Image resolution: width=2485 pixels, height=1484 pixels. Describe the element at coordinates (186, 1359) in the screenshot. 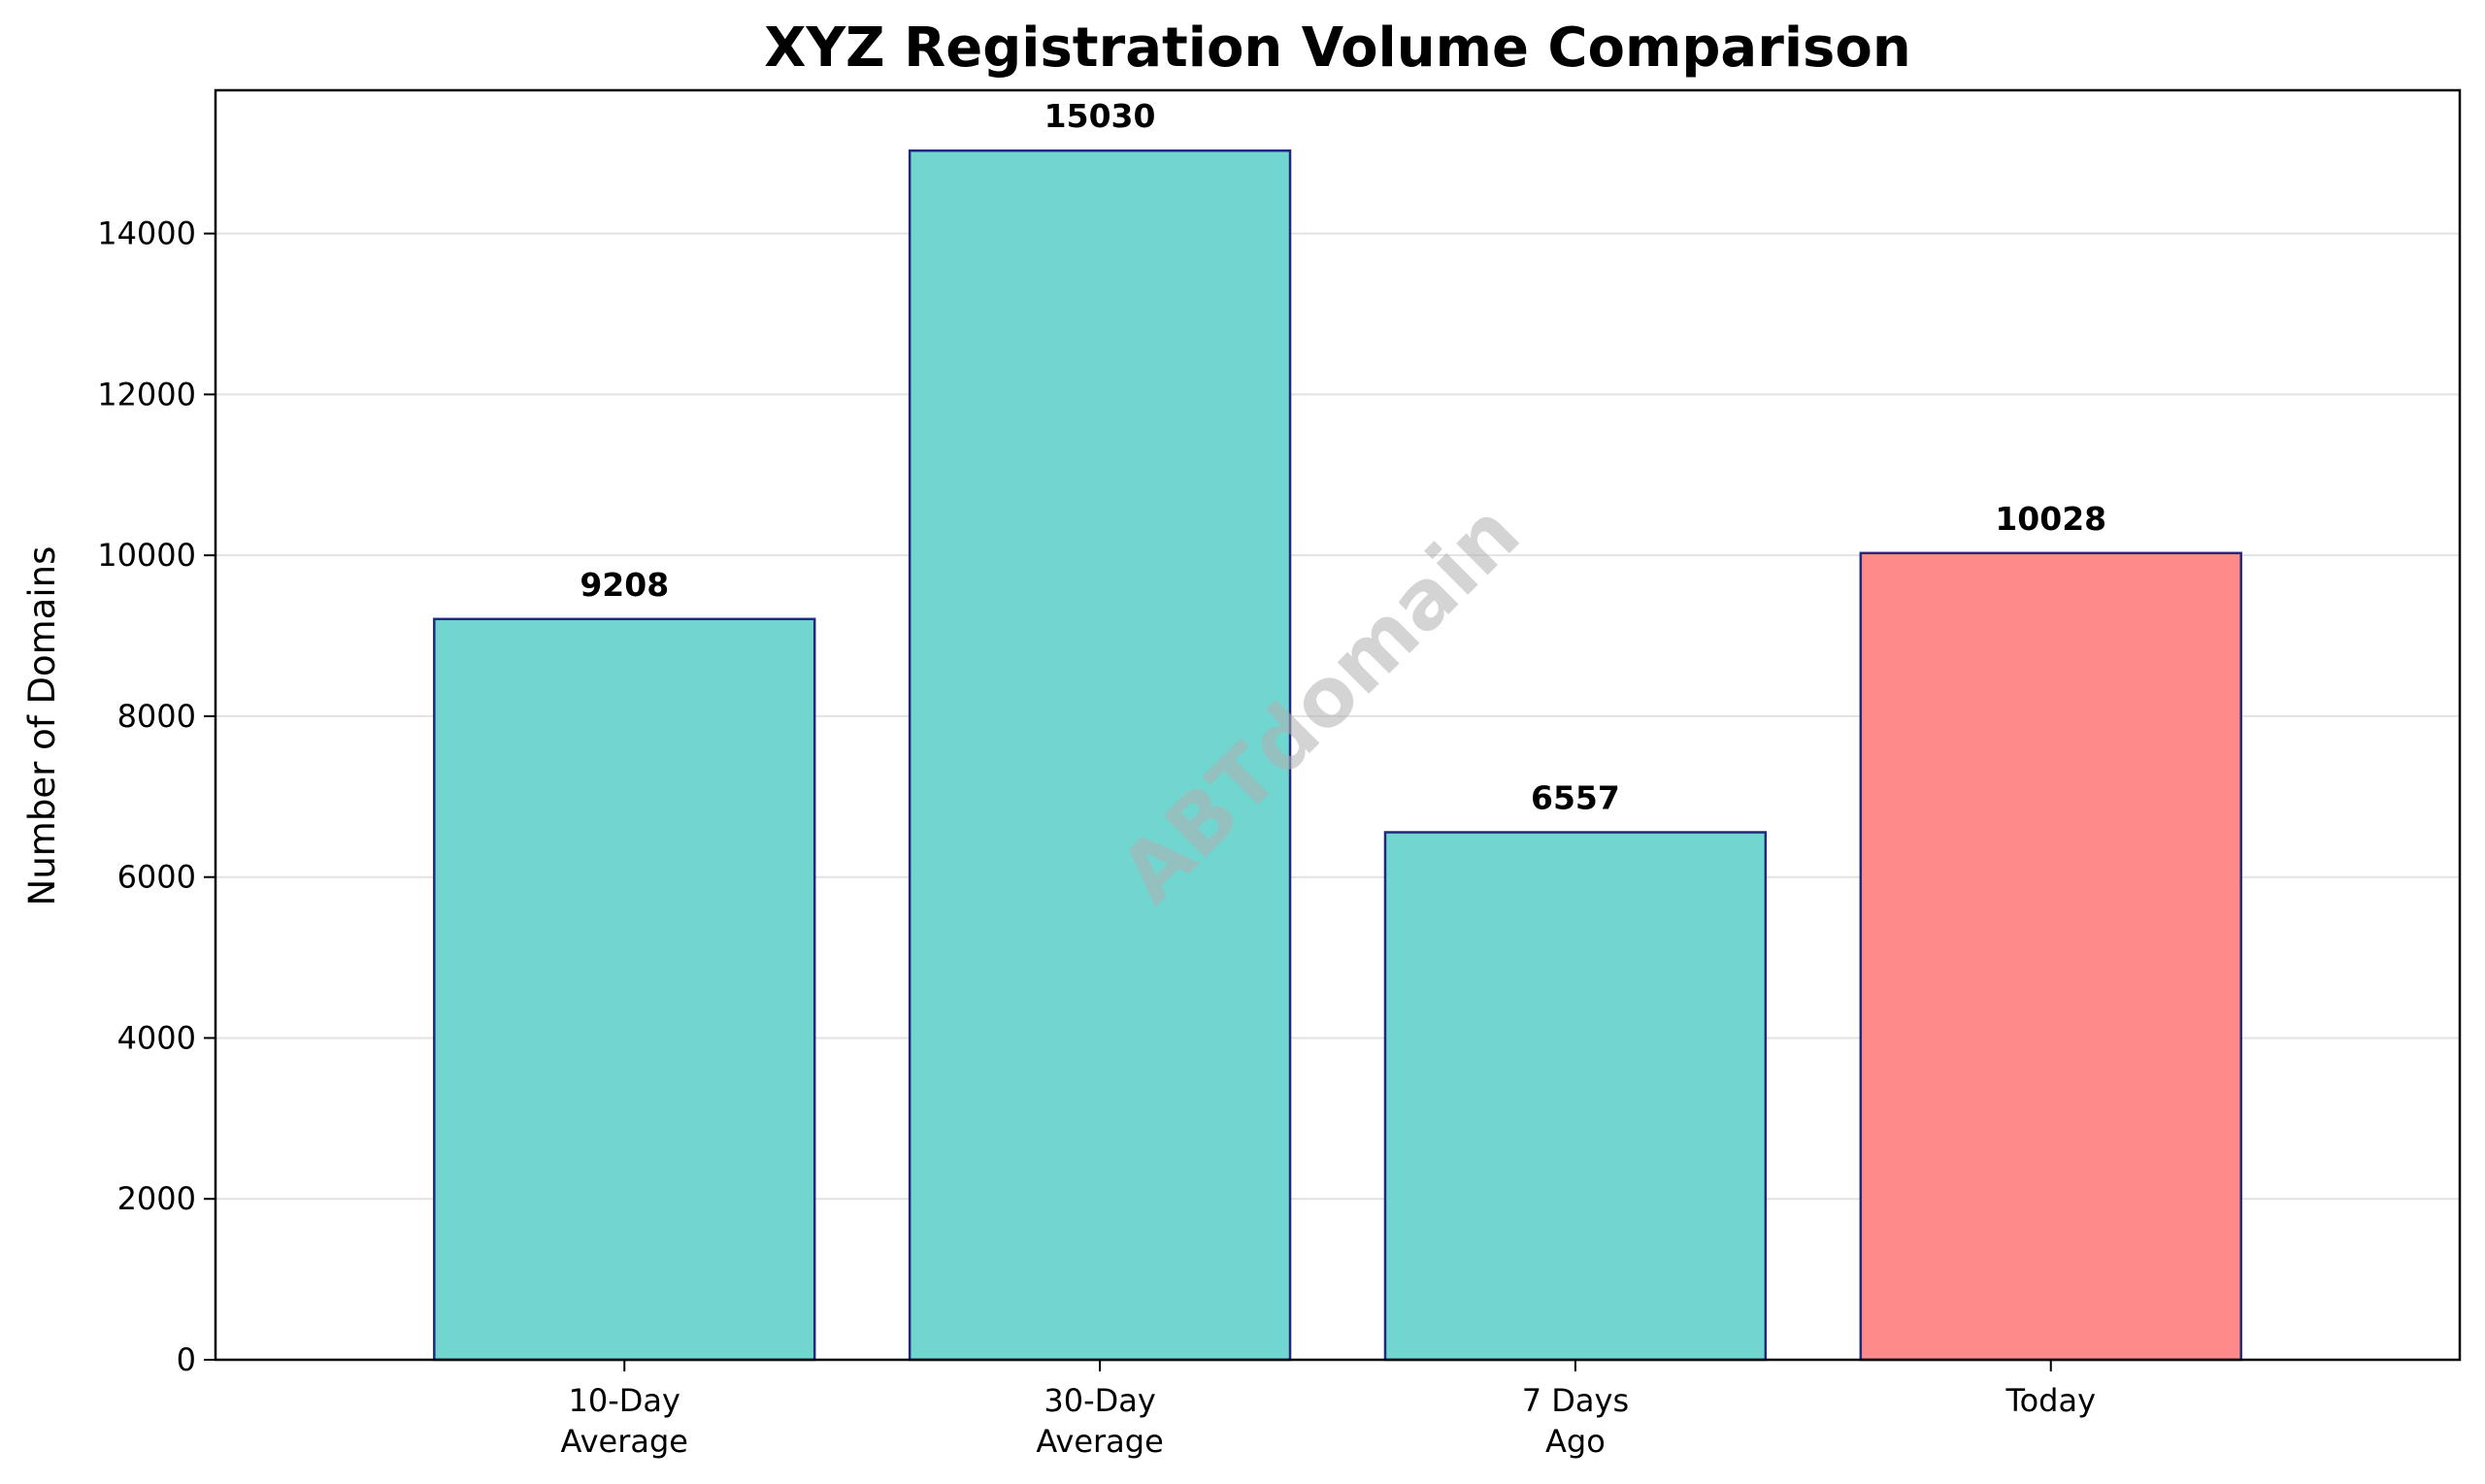

I see `y-tick-label: 0` at that location.